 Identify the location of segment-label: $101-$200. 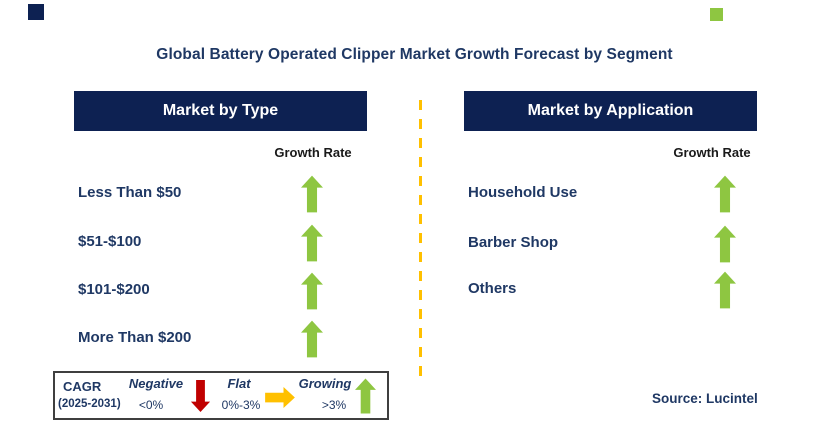
(114, 289).